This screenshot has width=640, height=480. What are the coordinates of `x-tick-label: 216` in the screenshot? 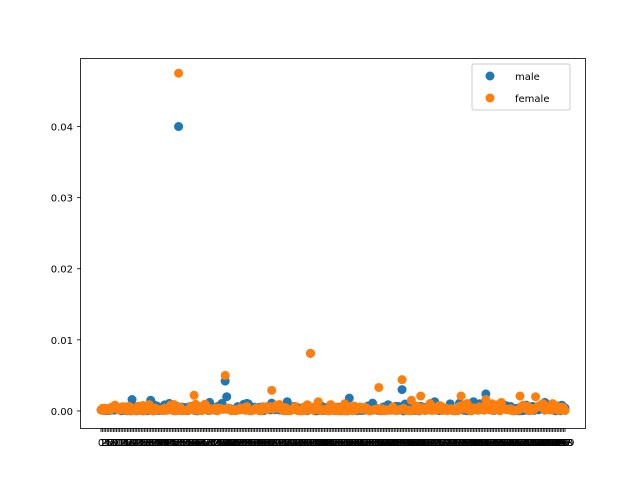 It's located at (436, 443).